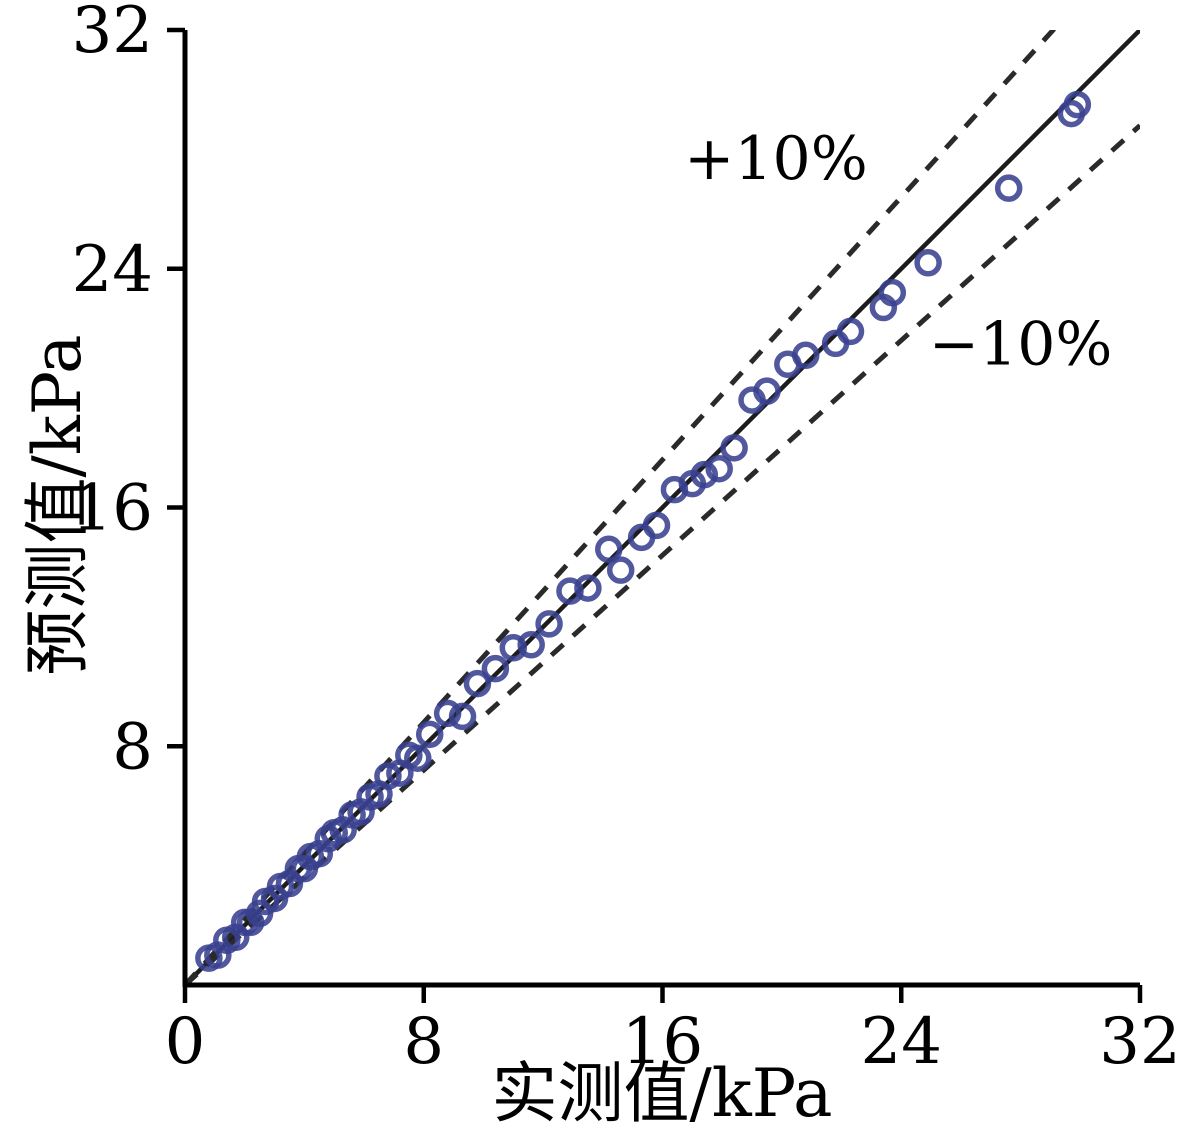  I want to click on x-tick-label: 32, so click(1139, 1042).